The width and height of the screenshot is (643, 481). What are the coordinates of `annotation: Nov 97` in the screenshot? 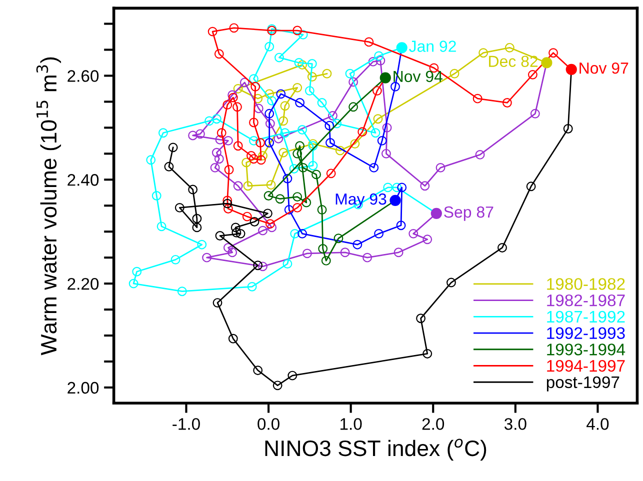 It's located at (604, 68).